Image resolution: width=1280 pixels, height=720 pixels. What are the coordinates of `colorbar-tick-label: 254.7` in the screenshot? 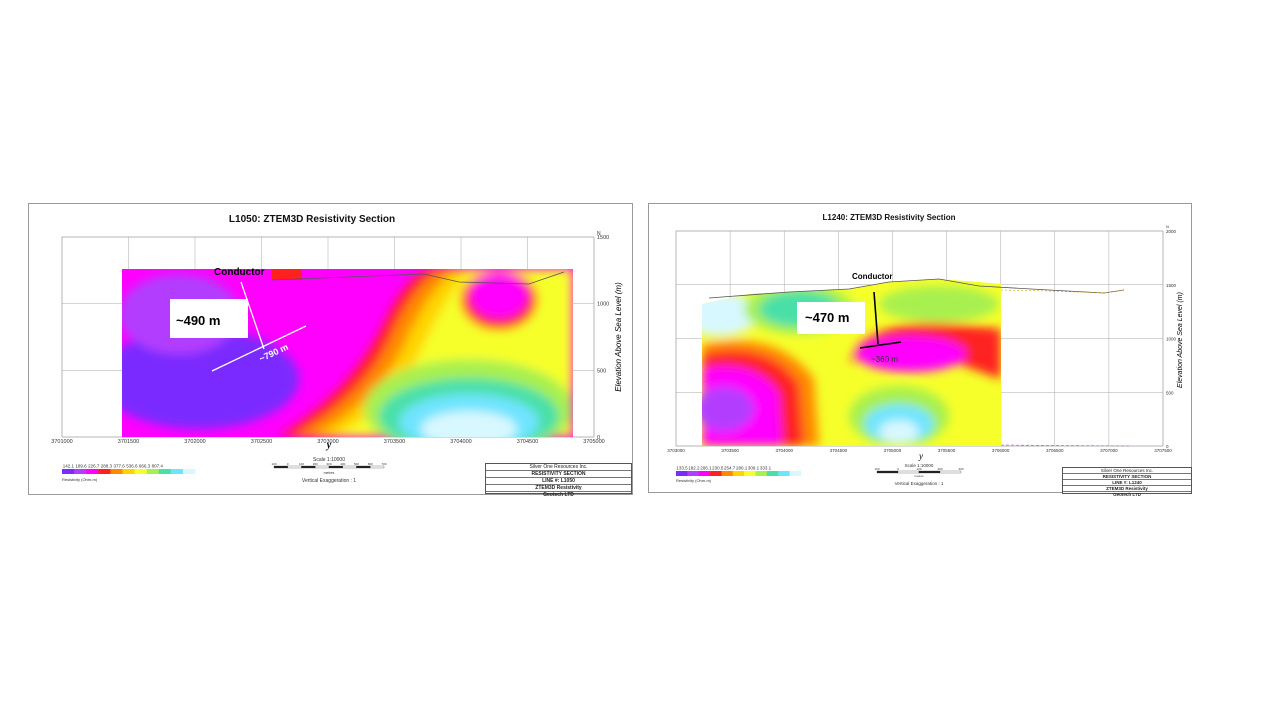 It's located at (730, 468).